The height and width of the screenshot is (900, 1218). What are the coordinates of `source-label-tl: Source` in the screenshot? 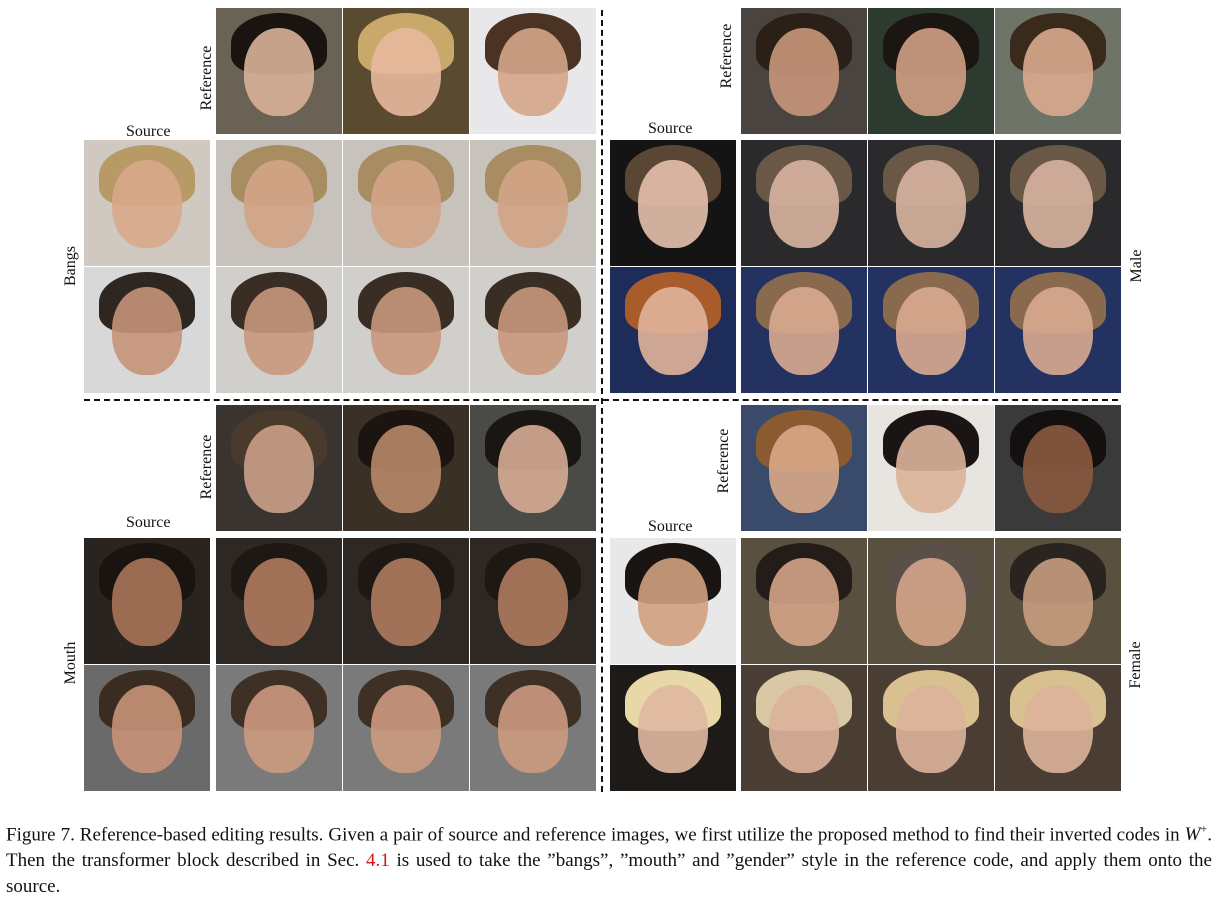 It's located at (148, 131).